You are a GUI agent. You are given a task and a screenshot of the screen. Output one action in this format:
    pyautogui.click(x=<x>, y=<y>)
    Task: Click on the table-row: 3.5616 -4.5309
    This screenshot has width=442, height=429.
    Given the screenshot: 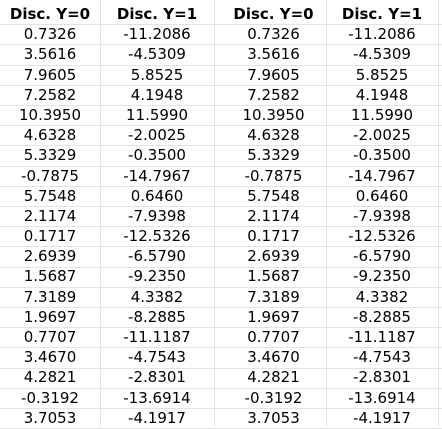 What is the action you would take?
    pyautogui.click(x=329, y=54)
    